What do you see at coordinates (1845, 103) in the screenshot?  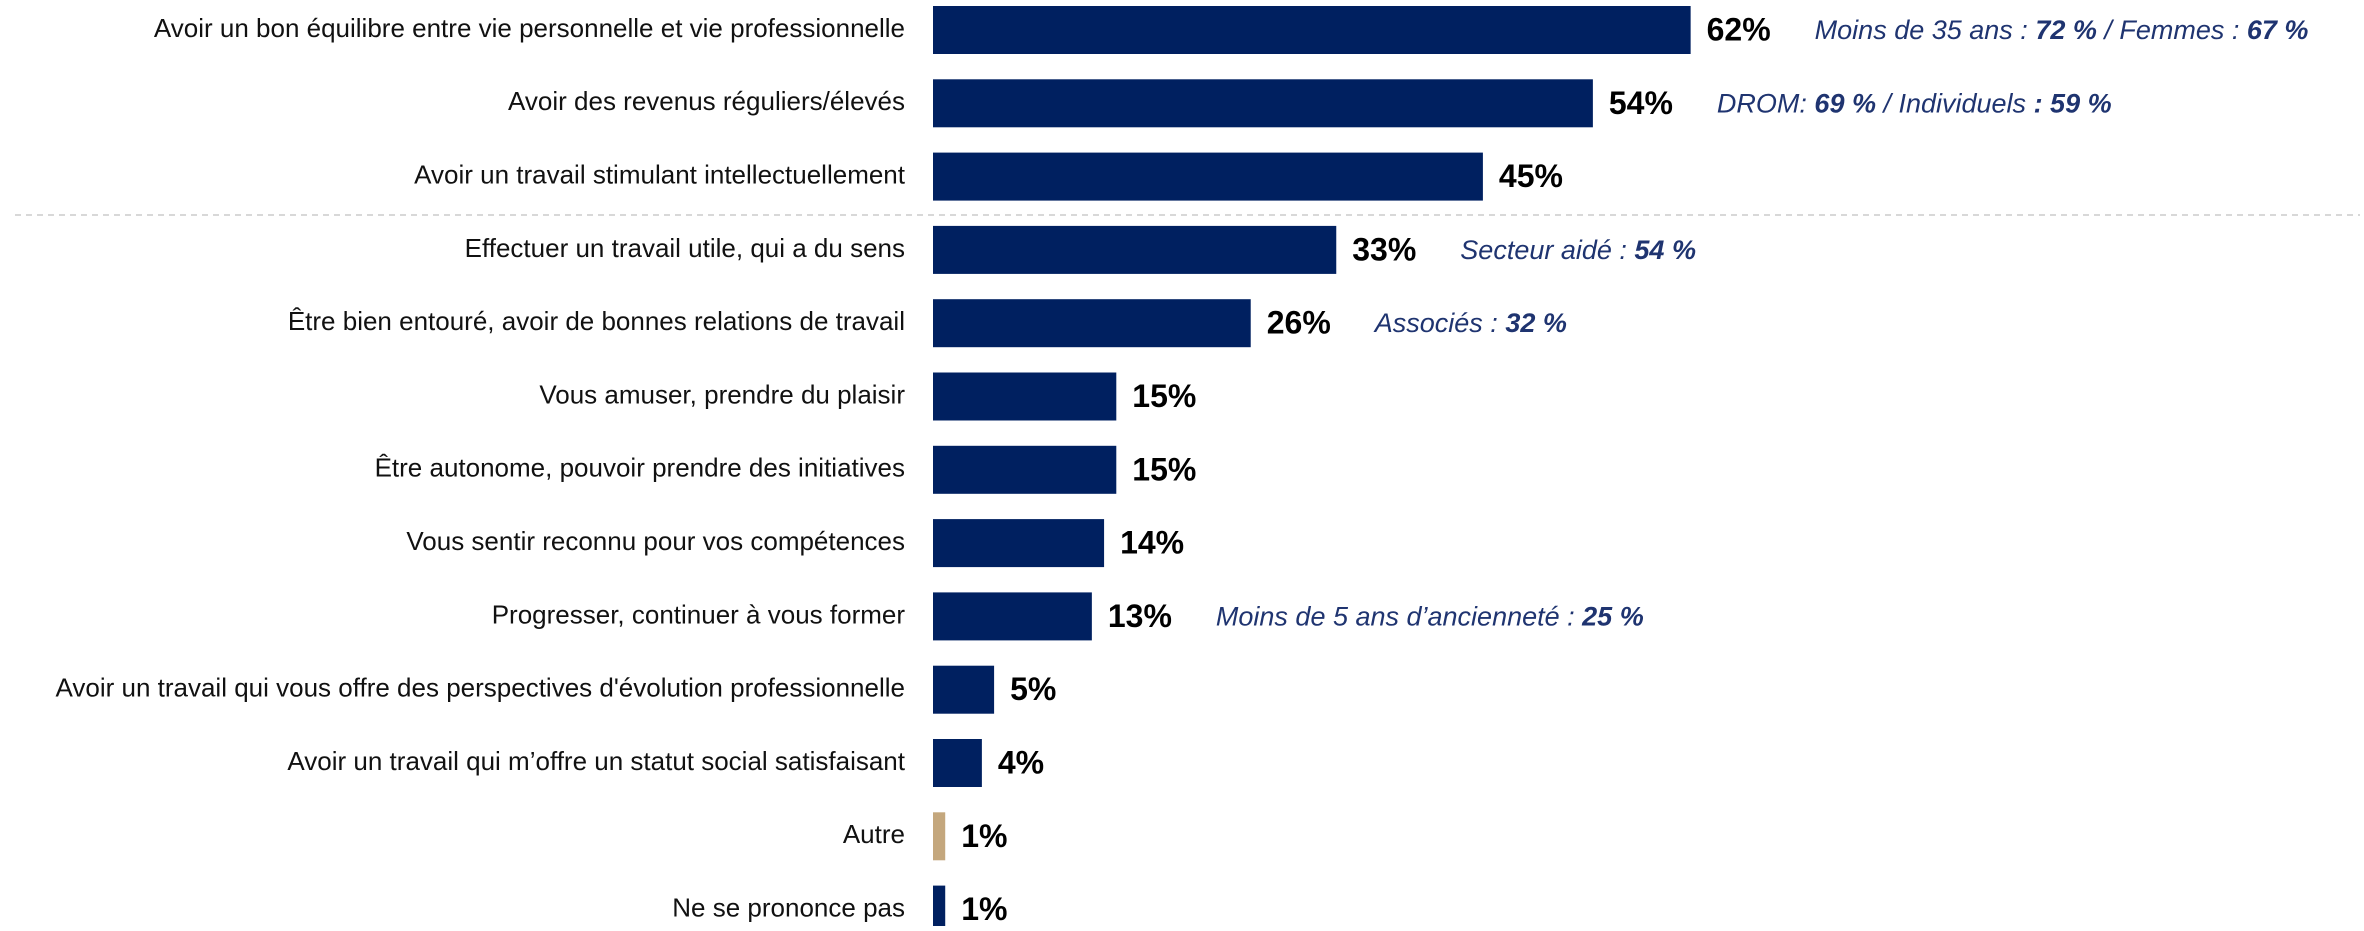 I see `annotation-part: 69 %` at bounding box center [1845, 103].